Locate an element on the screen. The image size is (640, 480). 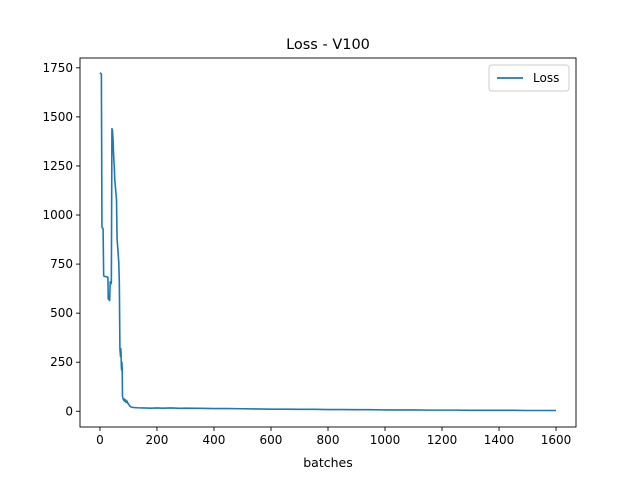
x-tick-label-800: 800 is located at coordinates (328, 440).